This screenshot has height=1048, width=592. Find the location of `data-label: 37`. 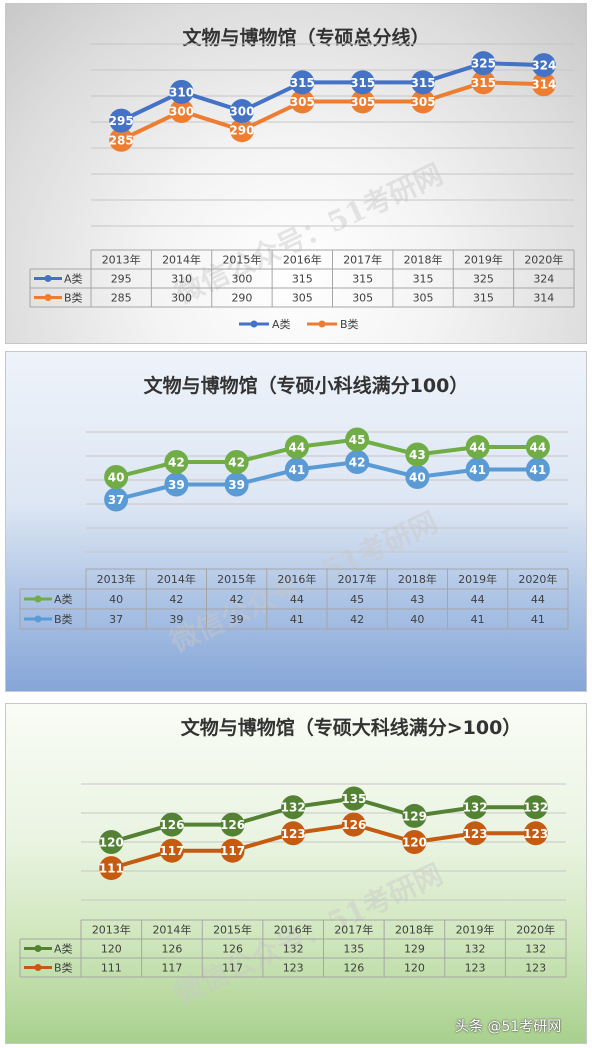

data-label: 37 is located at coordinates (116, 500).